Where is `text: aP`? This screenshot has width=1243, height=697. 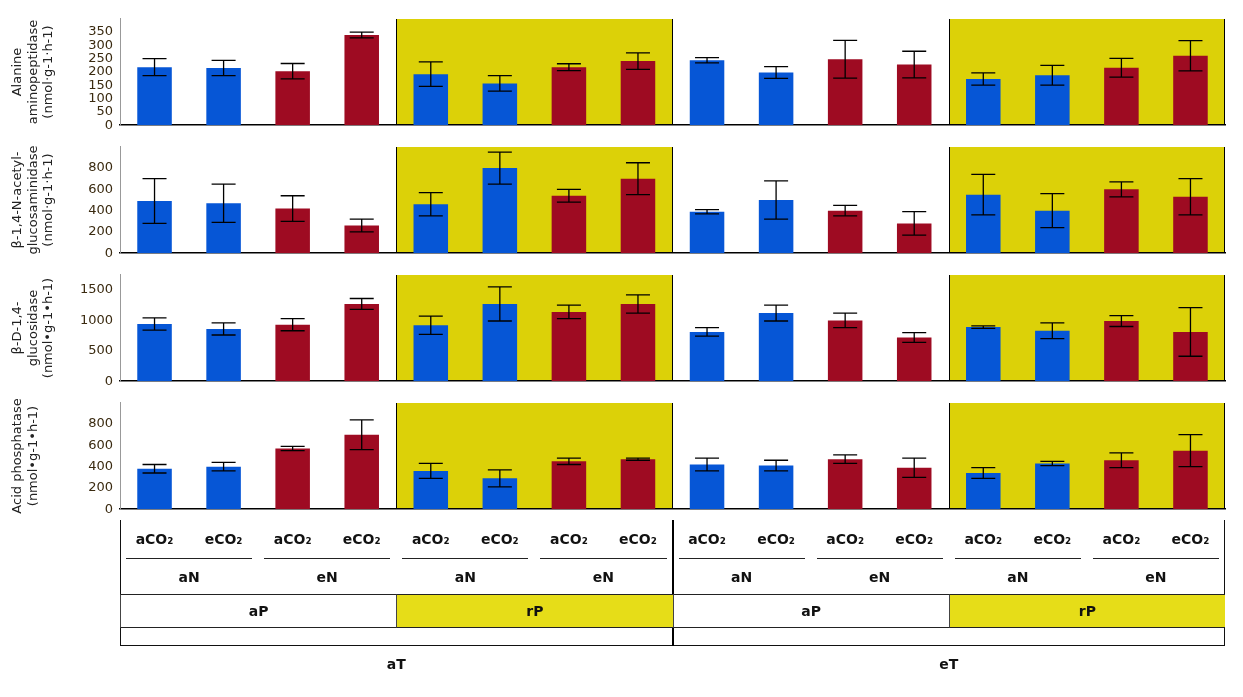
text: aP is located at coordinates (810, 611).